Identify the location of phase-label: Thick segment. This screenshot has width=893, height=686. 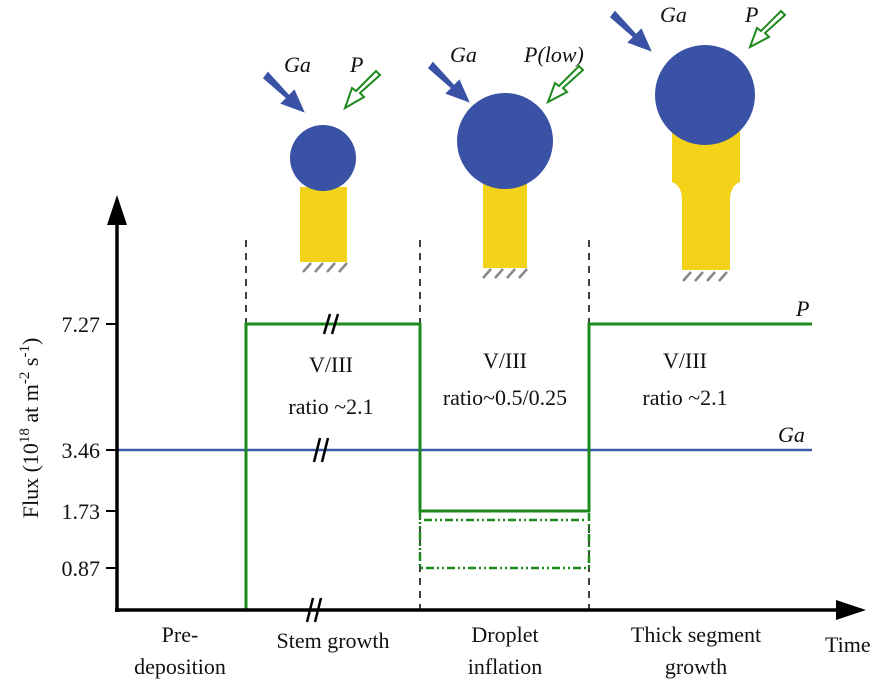
(696, 634).